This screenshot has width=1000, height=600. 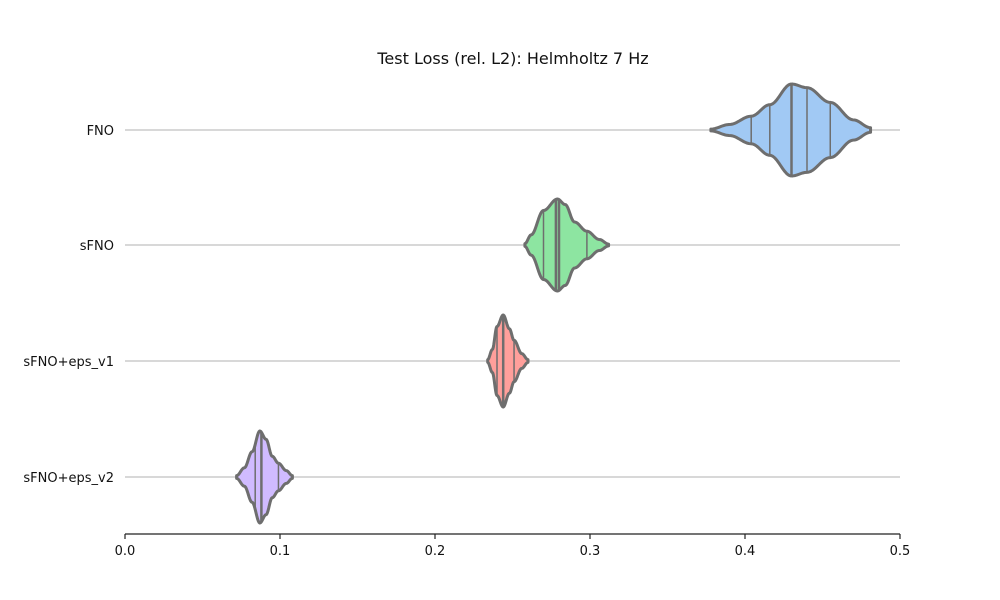 I want to click on violin-sfno-eps-v1, so click(x=508, y=361).